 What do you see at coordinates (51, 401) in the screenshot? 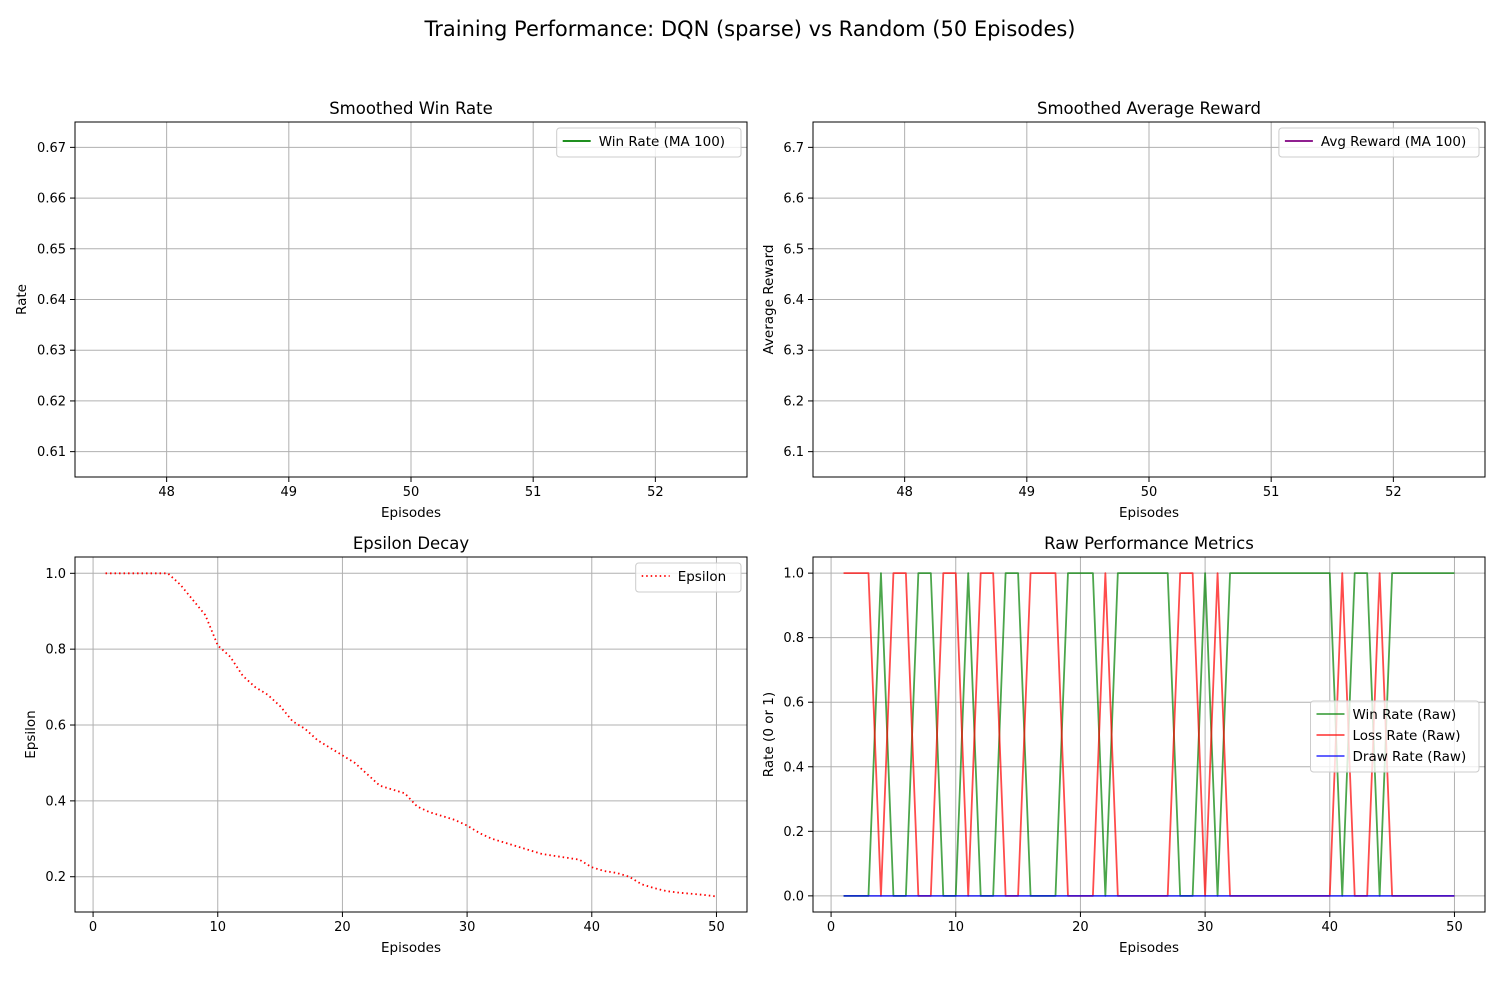
I see `y-tick-label: 0.62` at bounding box center [51, 401].